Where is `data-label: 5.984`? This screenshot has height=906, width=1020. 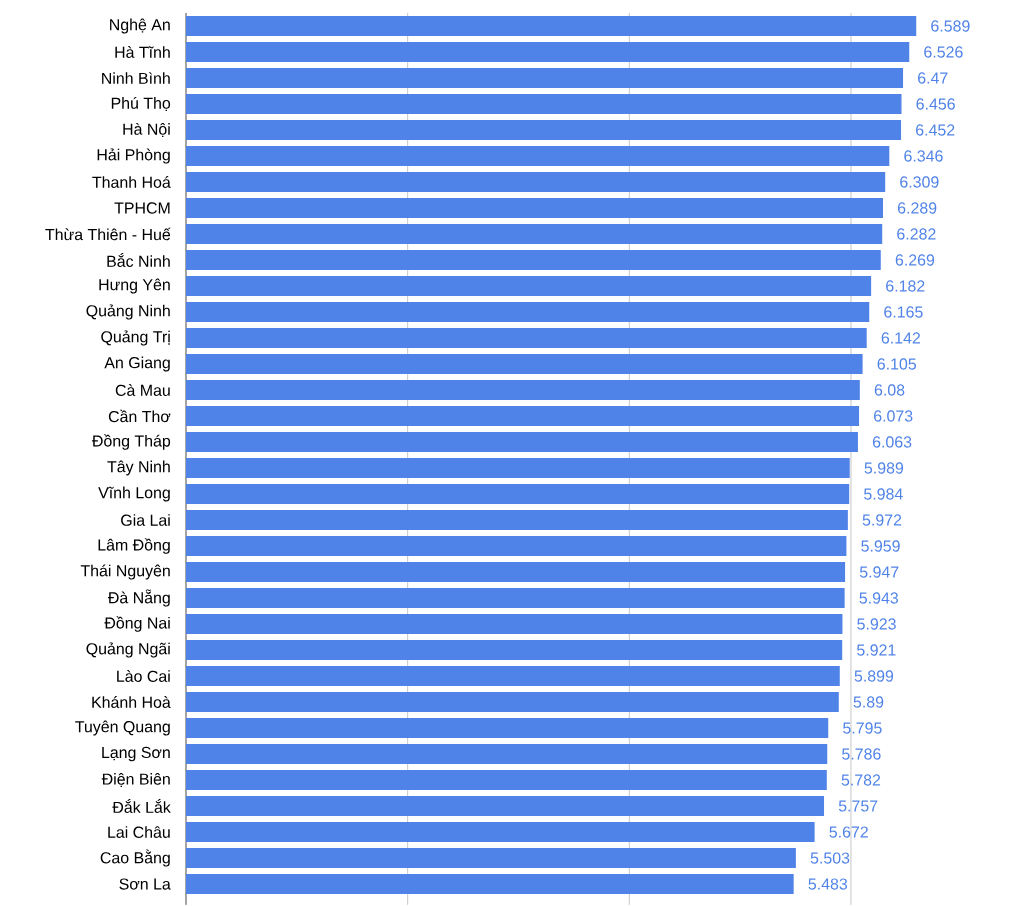
data-label: 5.984 is located at coordinates (883, 494).